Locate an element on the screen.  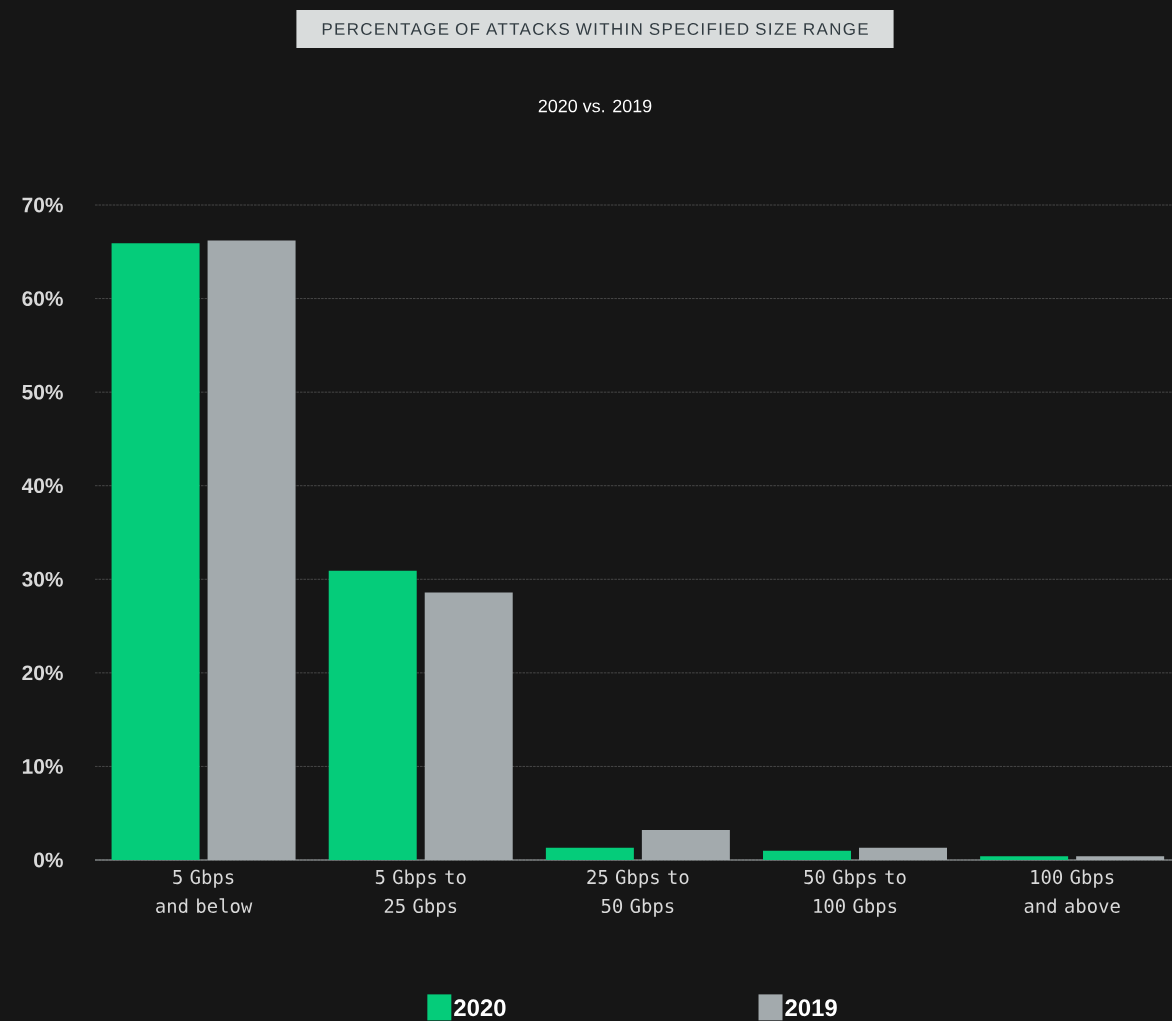
x-tick-label: 50 Gbps to 100 Gbps is located at coordinates (855, 893).